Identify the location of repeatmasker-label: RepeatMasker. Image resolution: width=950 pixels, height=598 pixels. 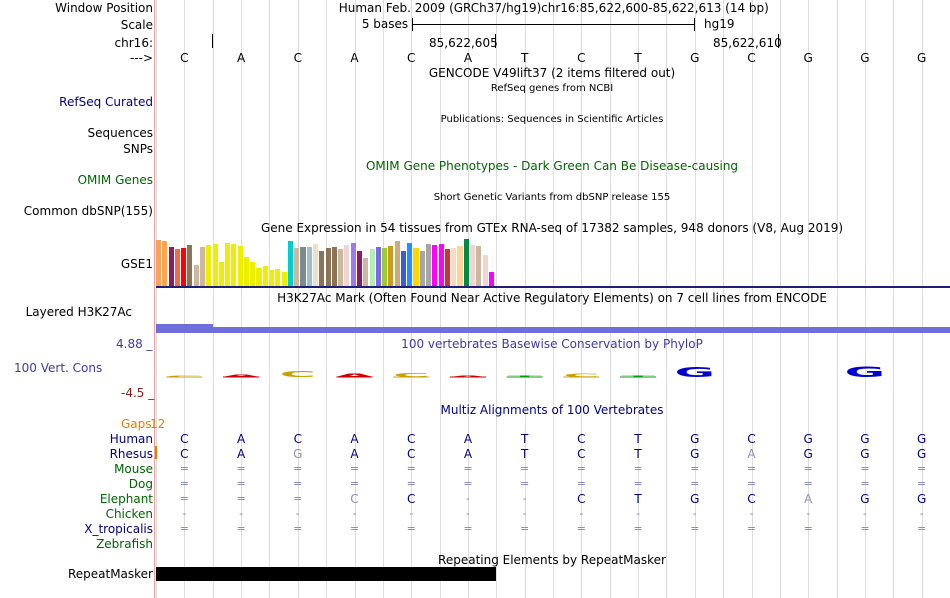
(110, 574).